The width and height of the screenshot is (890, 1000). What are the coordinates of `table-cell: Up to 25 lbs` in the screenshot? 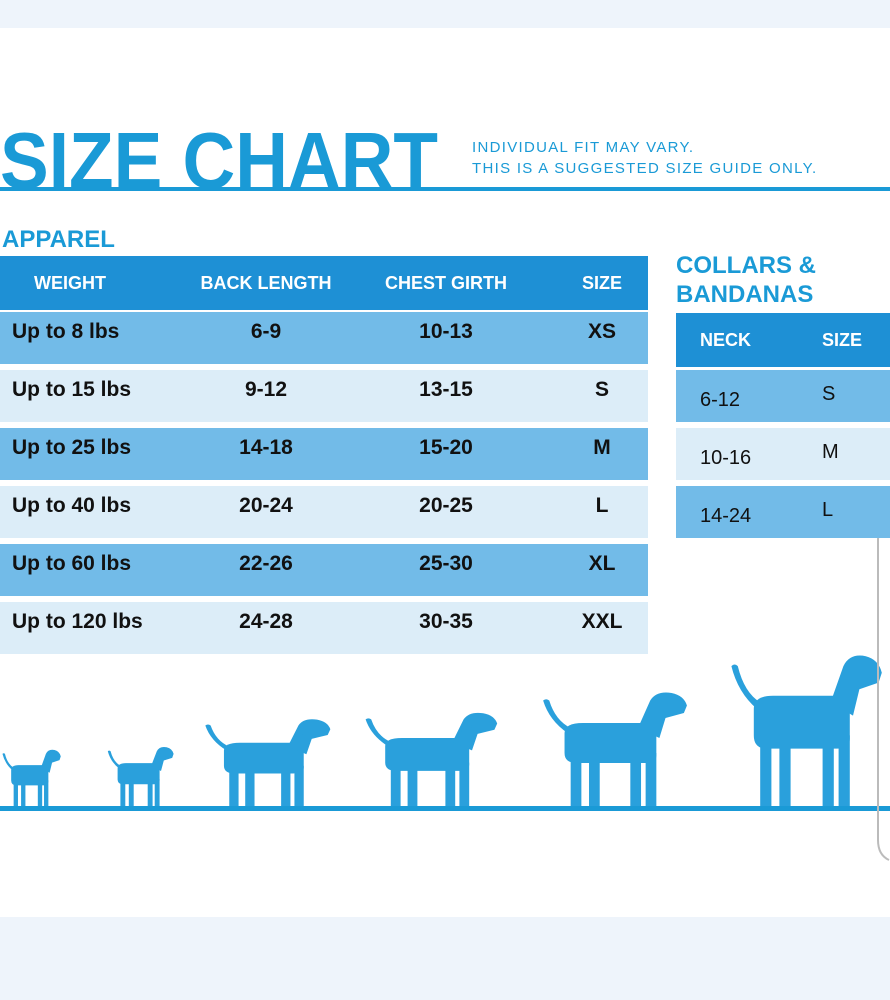 It's located at (72, 447).